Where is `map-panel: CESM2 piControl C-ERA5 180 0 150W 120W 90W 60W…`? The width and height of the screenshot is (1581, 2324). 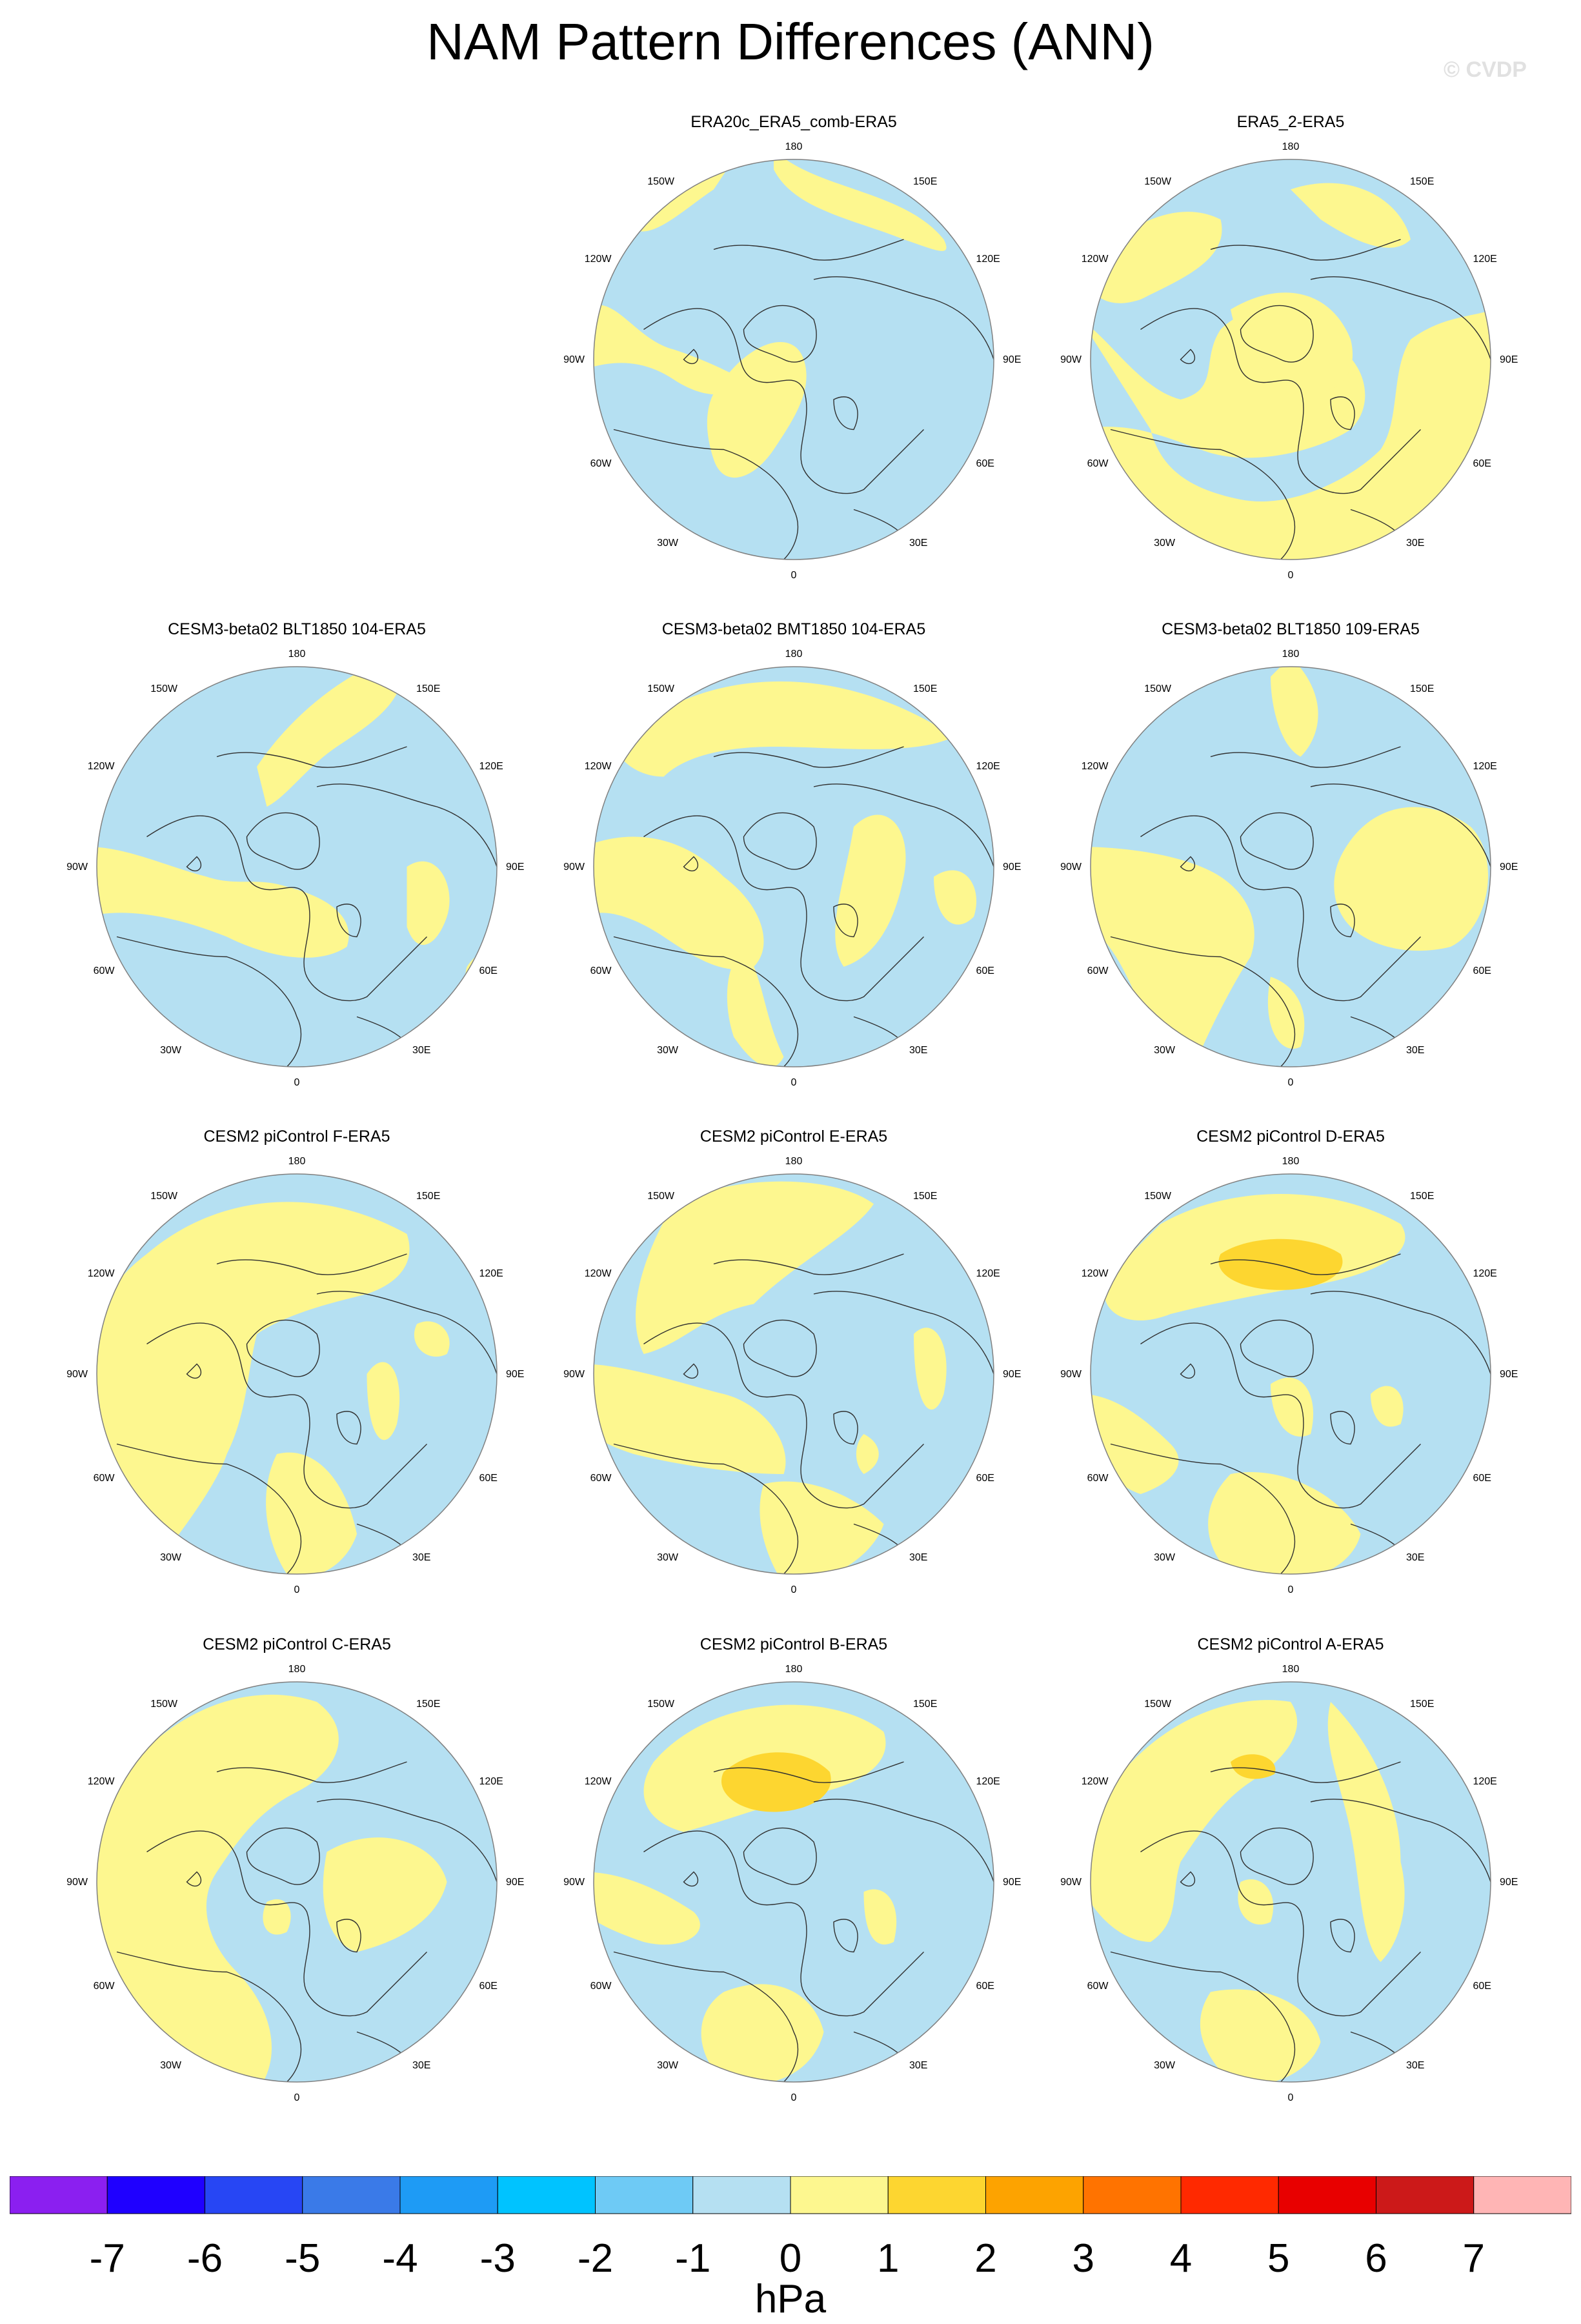
map-panel: CESM2 piControl C-ERA5 180 0 150W 120W 90W 60W… is located at coordinates (296, 1885).